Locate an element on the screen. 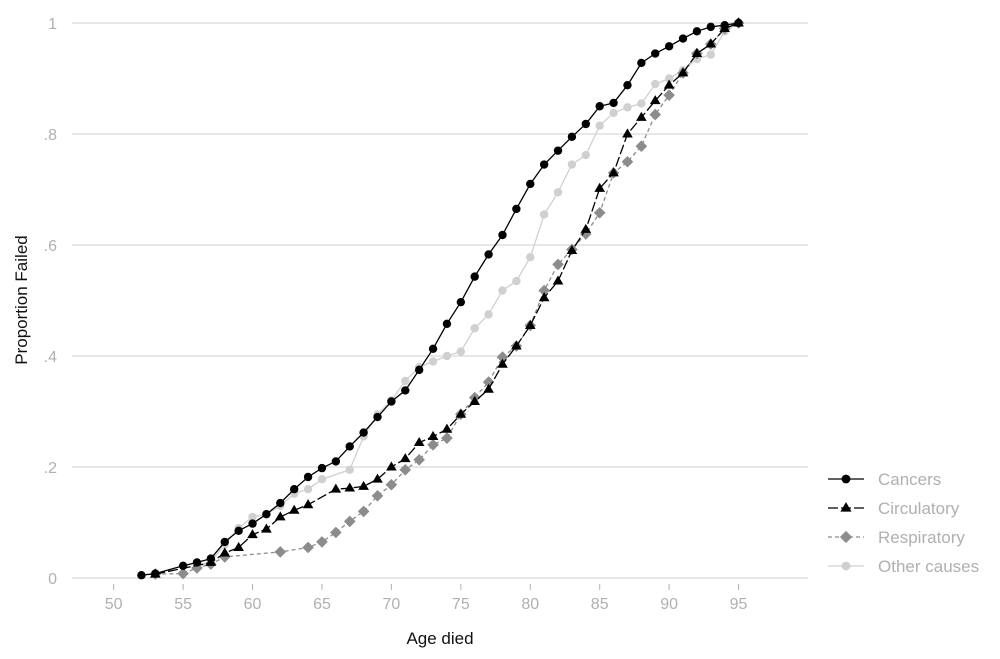 This screenshot has height=659, width=1000. x-tick-label: 90 is located at coordinates (669, 604).